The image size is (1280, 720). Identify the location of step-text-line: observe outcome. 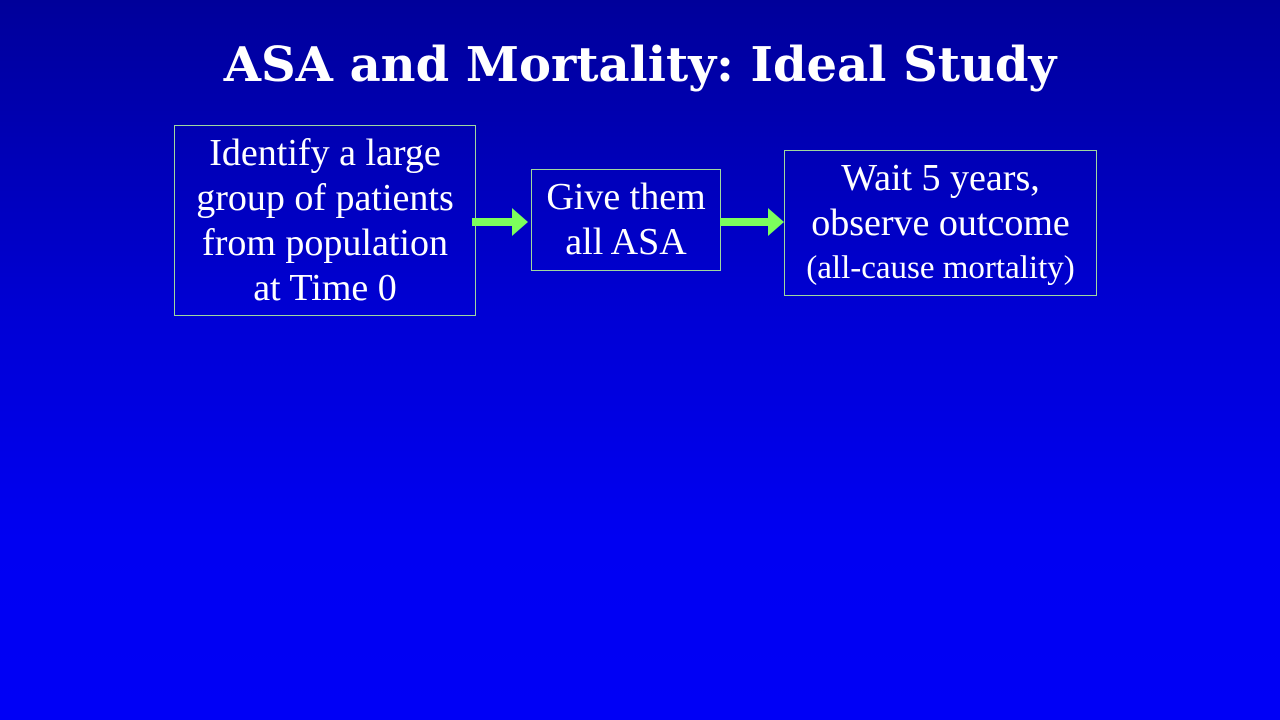
(940, 222).